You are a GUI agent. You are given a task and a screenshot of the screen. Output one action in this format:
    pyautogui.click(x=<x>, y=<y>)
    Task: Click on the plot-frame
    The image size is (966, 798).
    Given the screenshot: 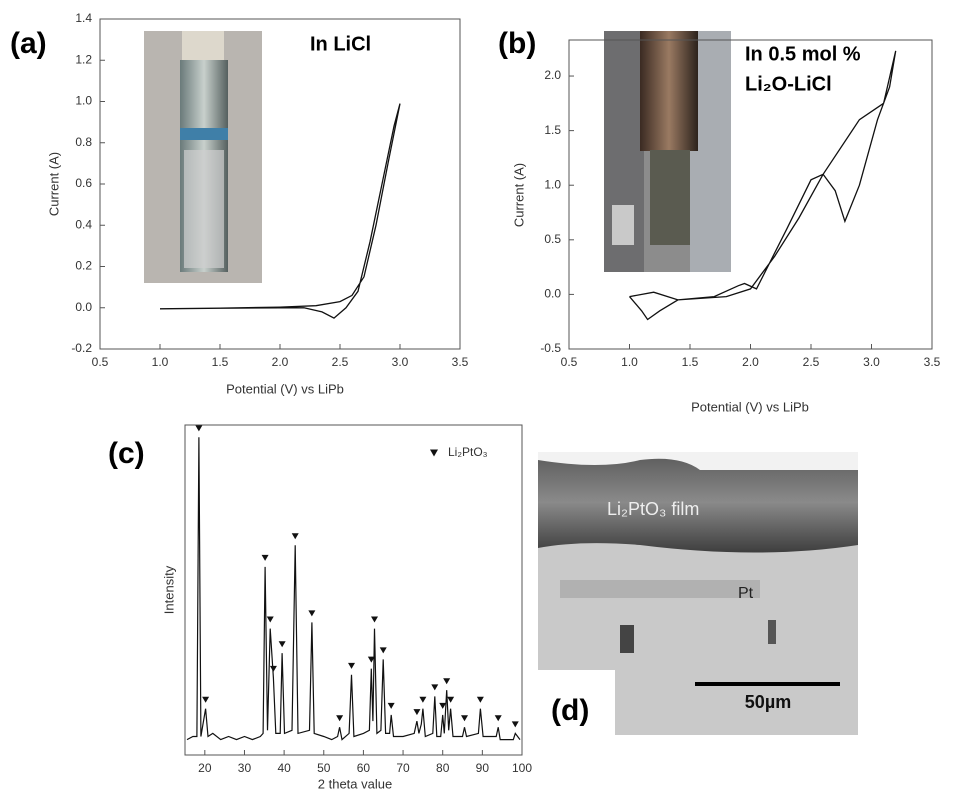 What is the action you would take?
    pyautogui.click(x=353, y=590)
    